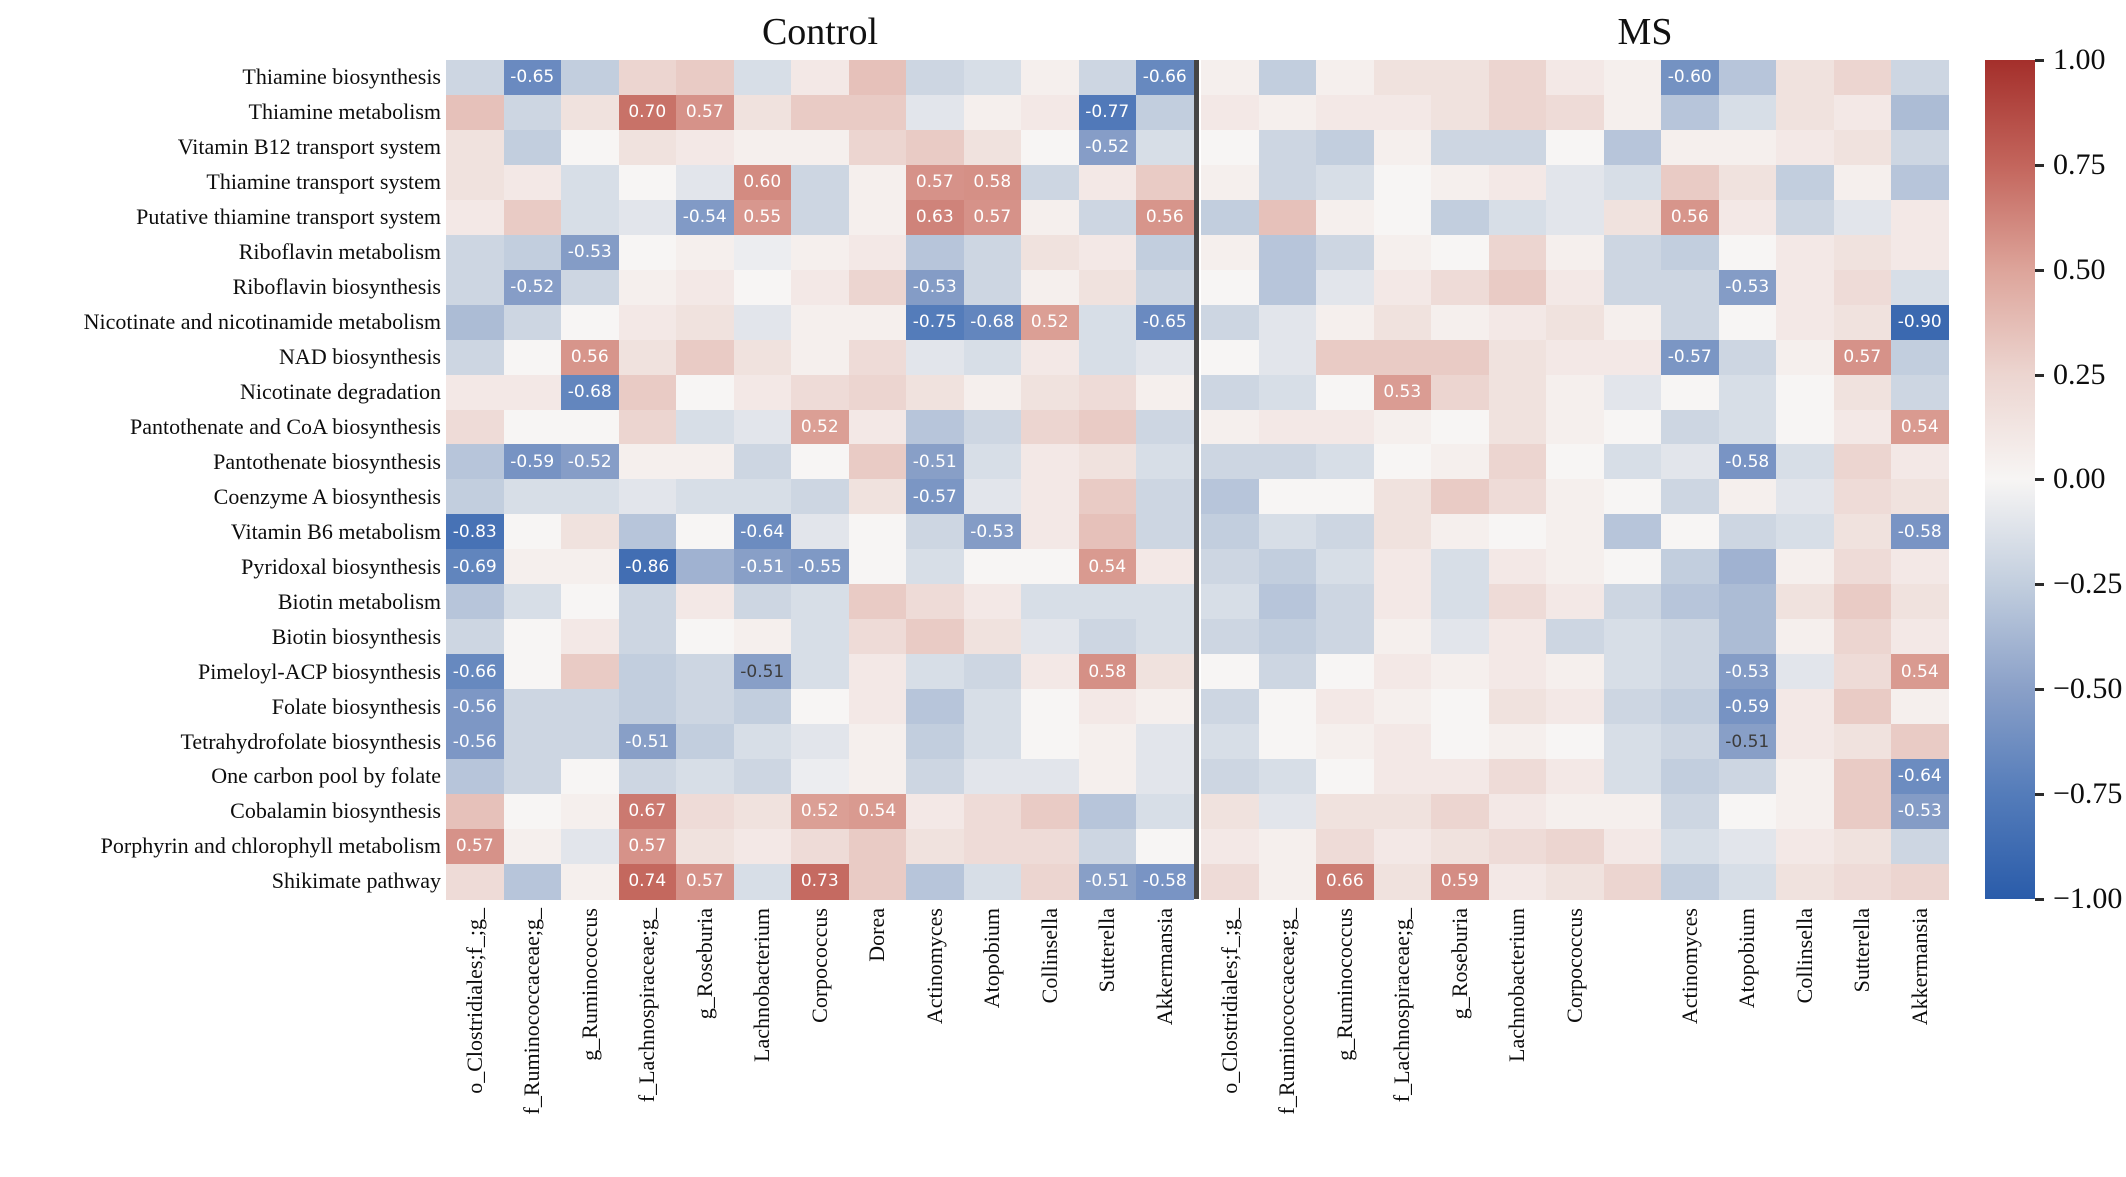 This screenshot has width=2126, height=1177. I want to click on row-label: Biotin metabolism, so click(359, 601).